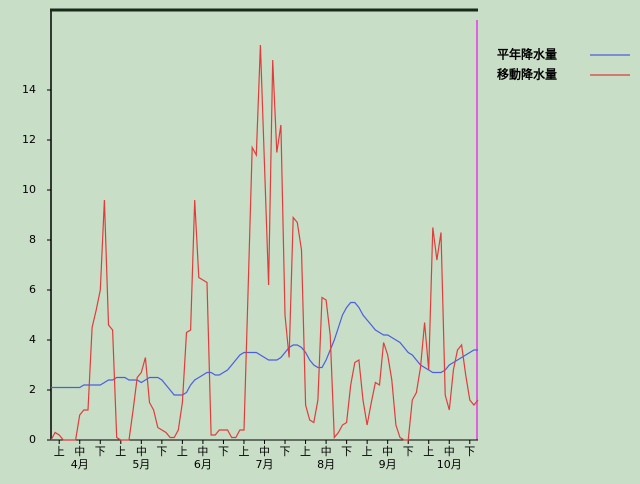  I want to click on month-label: 7月, so click(265, 464).